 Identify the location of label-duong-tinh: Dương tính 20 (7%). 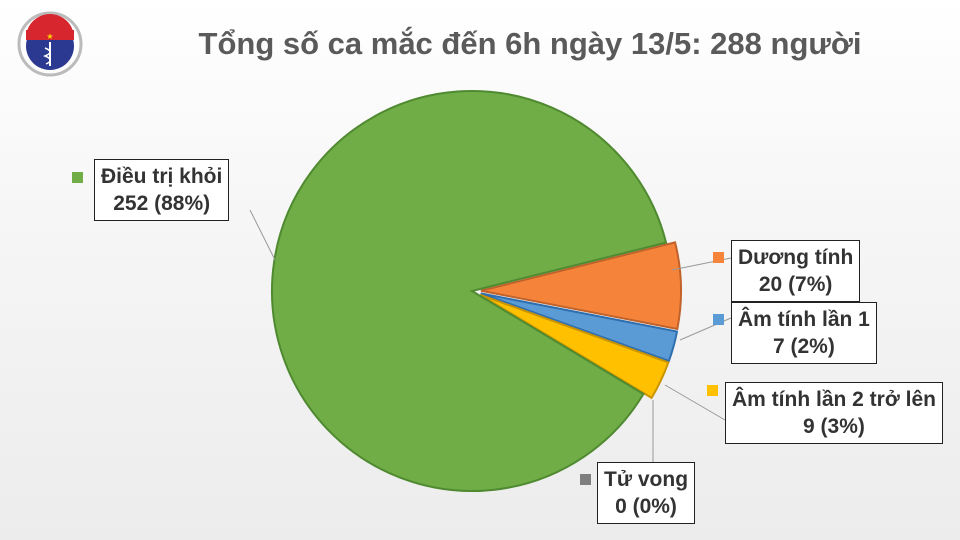
(796, 271).